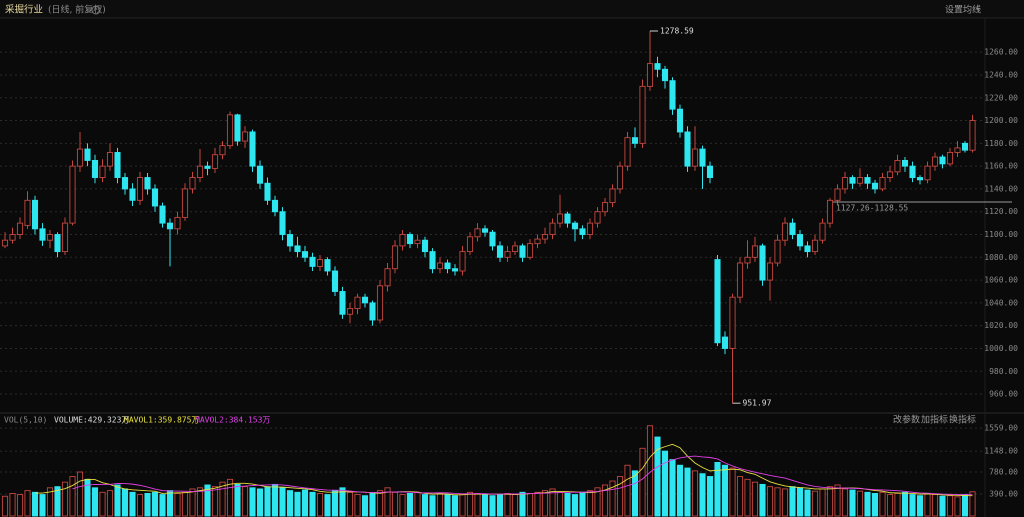  Describe the element at coordinates (962, 420) in the screenshot. I see `indicator-button: 换指标` at that location.